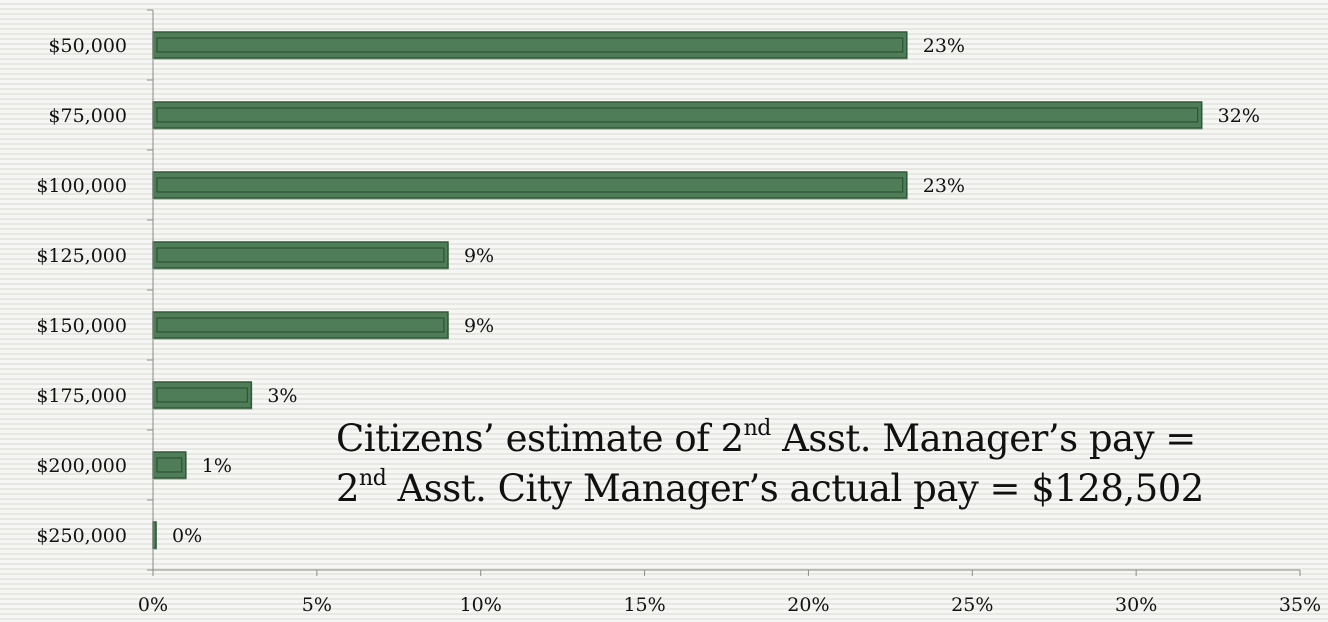 The height and width of the screenshot is (622, 1328). Describe the element at coordinates (1136, 605) in the screenshot. I see `x-tick-label: 30%` at that location.